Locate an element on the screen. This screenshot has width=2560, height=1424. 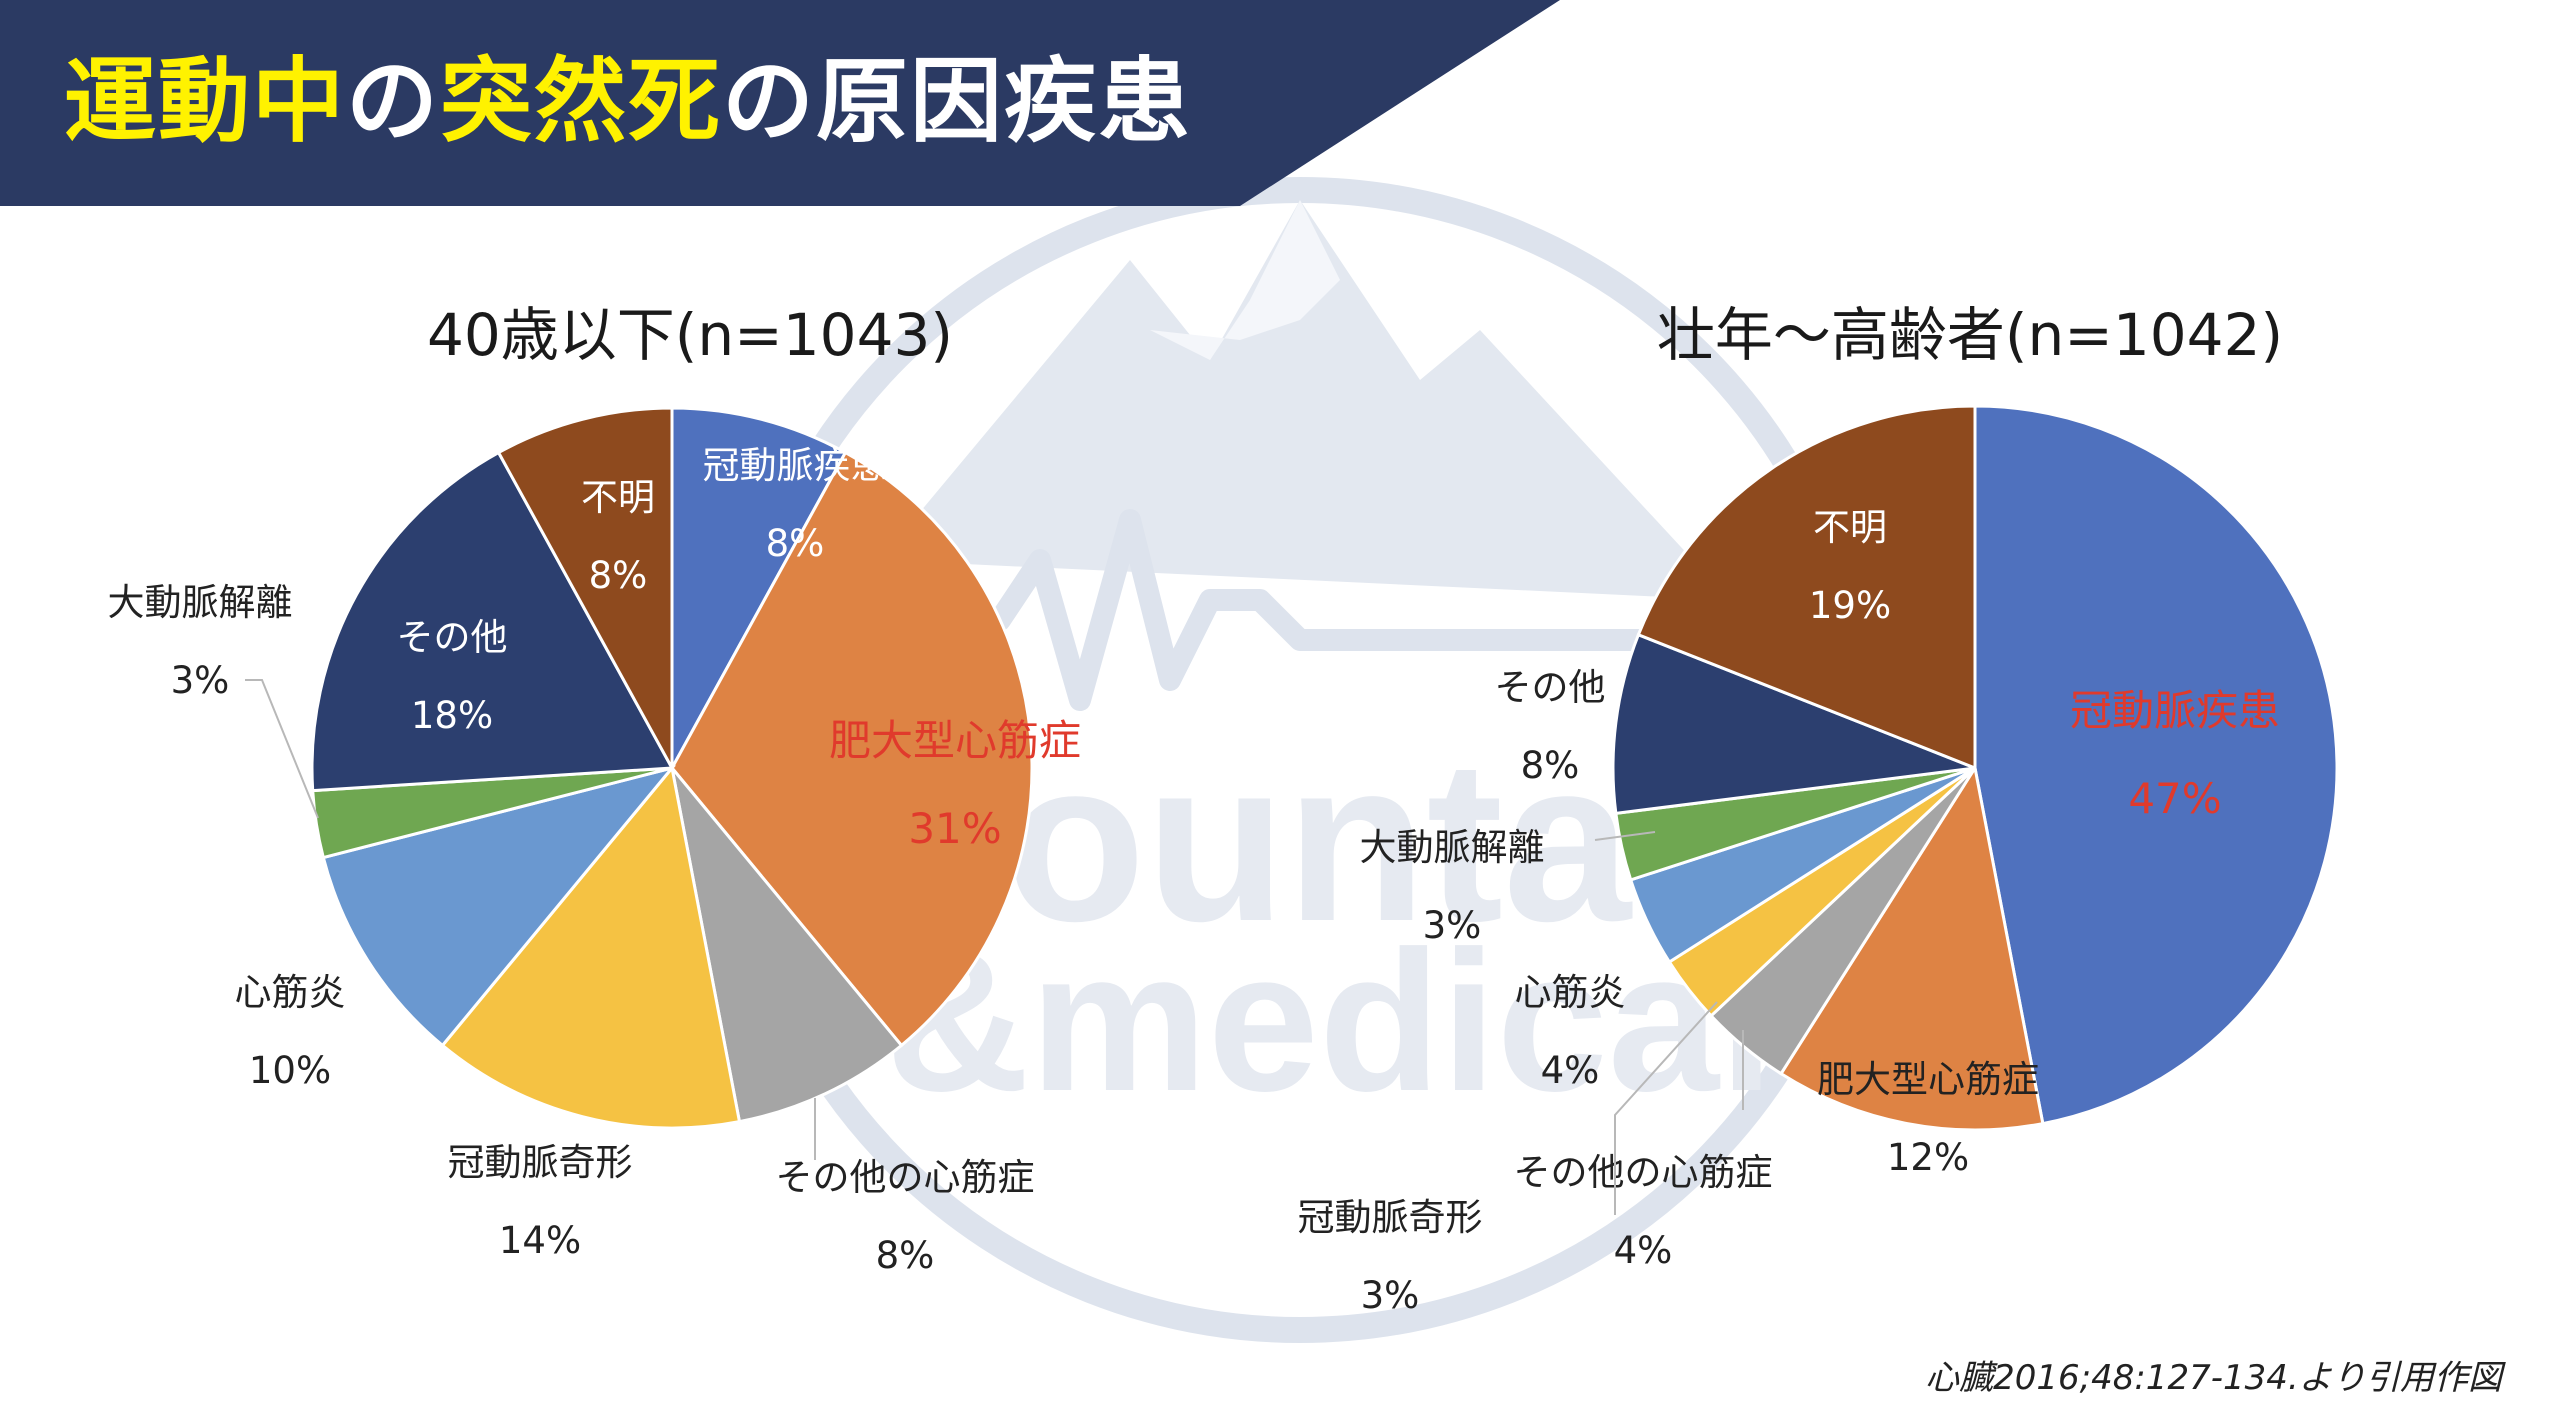
svg-text: &medical is located at coordinates (1329, 1021).